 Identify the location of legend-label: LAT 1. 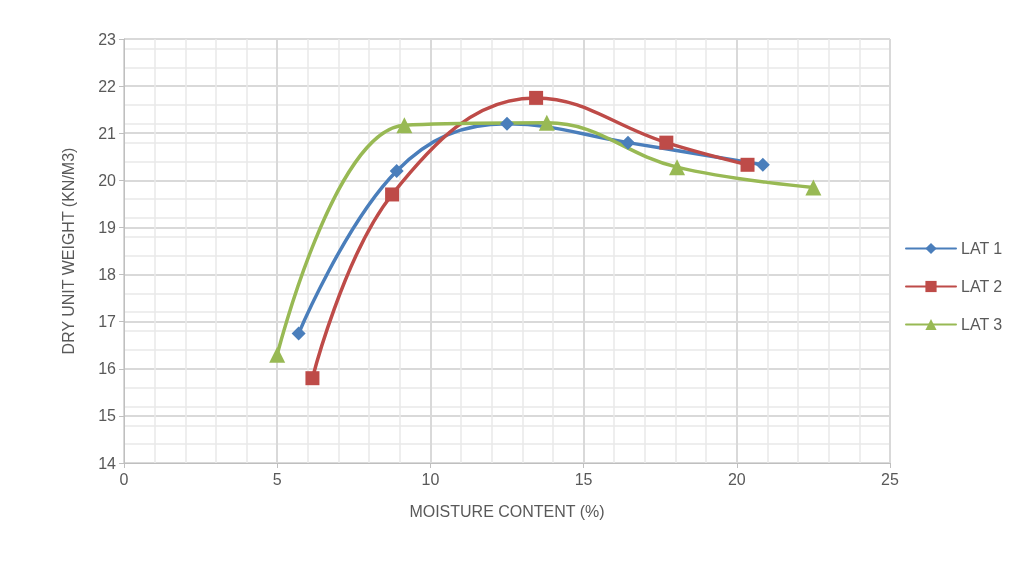
(982, 248).